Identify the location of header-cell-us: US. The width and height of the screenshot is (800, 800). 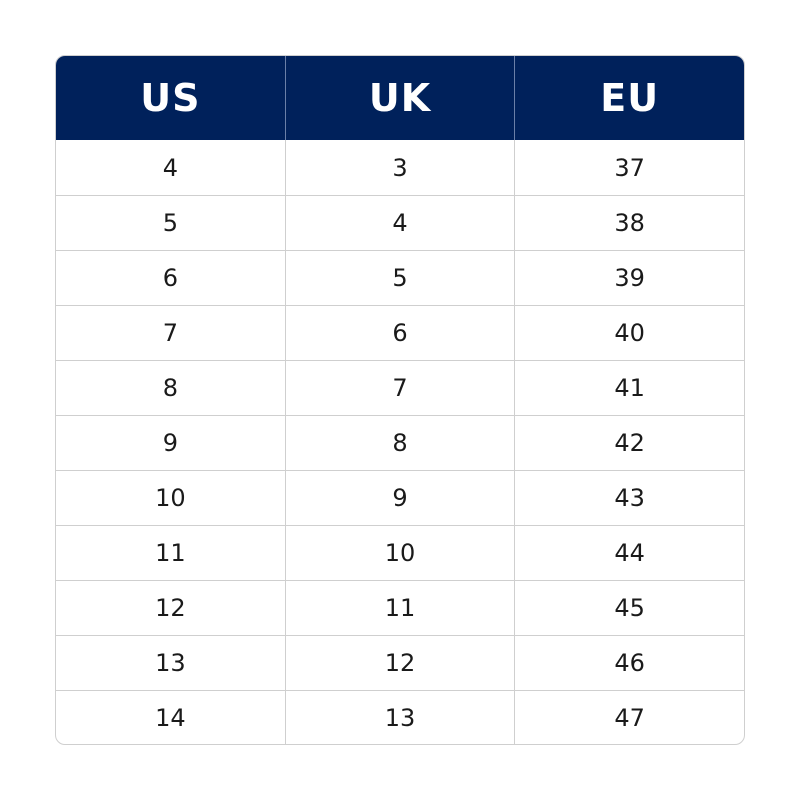
(171, 98).